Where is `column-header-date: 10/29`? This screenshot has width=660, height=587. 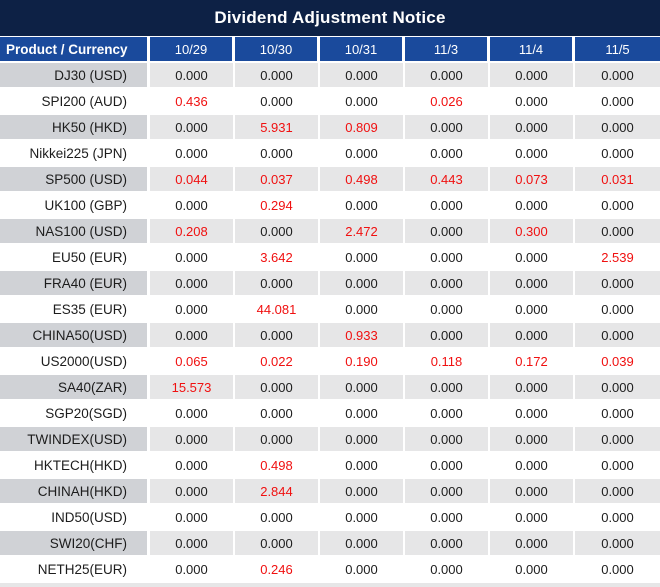
column-header-date: 10/29 is located at coordinates (192, 50).